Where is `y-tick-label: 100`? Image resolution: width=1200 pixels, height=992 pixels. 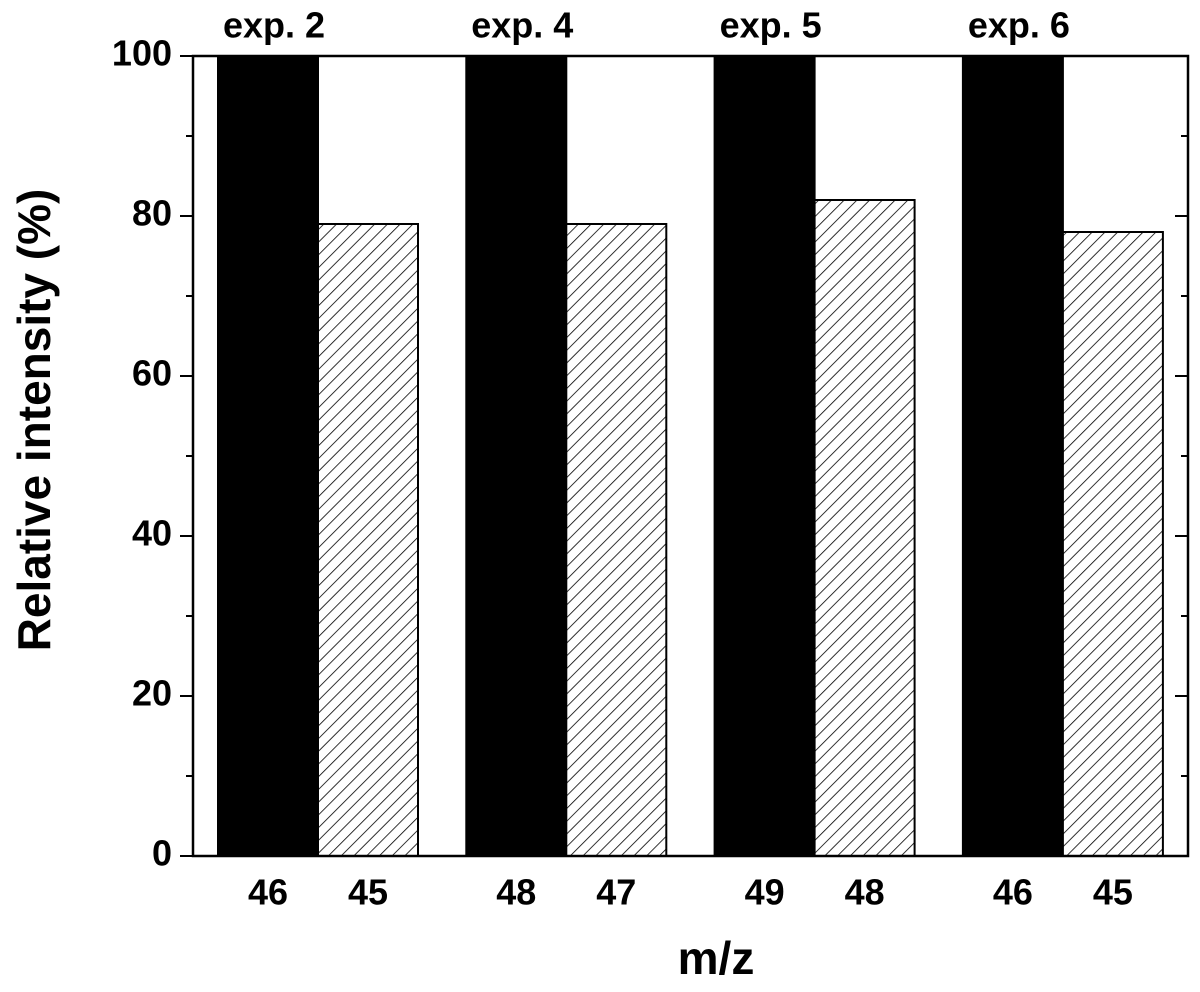
y-tick-label: 100 is located at coordinates (142, 53).